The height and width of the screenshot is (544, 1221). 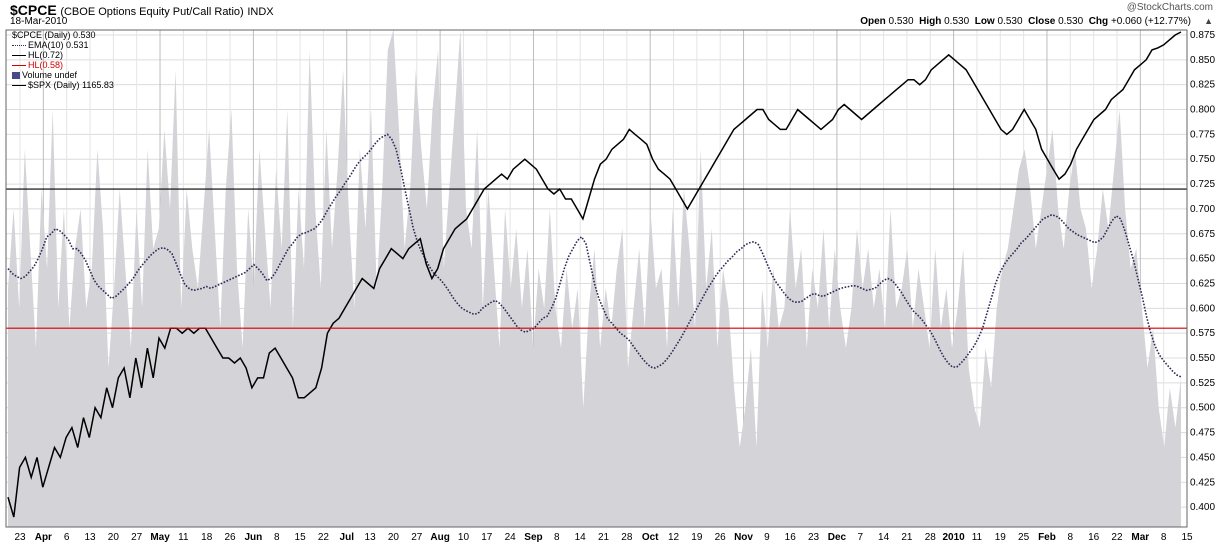 I want to click on legend-label: $CPCE (Daily) 0.530, so click(x=54, y=35).